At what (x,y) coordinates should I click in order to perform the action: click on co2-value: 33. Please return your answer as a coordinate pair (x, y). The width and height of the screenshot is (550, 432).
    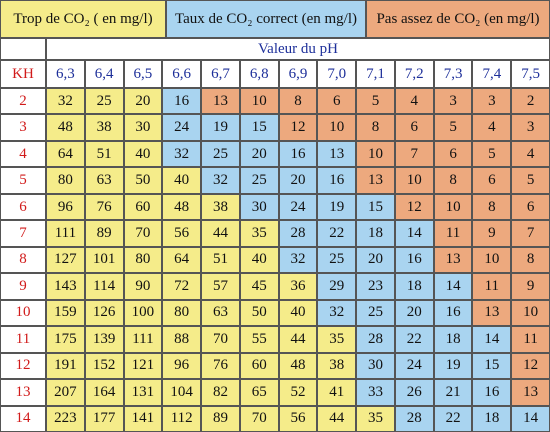
    Looking at the image, I should click on (375, 392).